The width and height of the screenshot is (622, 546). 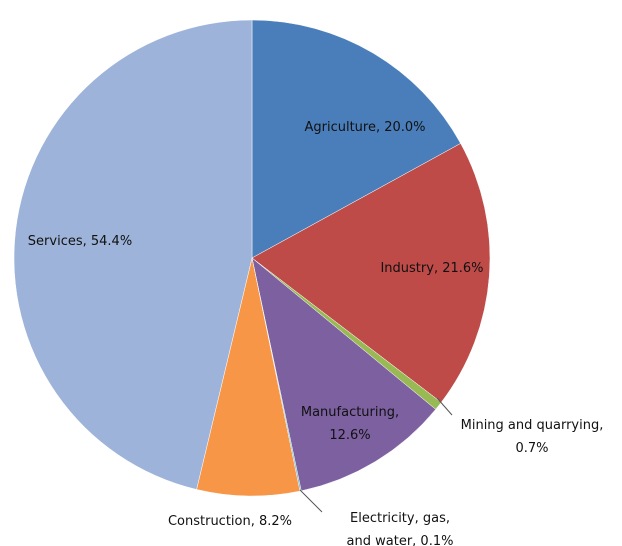 What do you see at coordinates (431, 268) in the screenshot?
I see `slice-label: Industry, 21.6%` at bounding box center [431, 268].